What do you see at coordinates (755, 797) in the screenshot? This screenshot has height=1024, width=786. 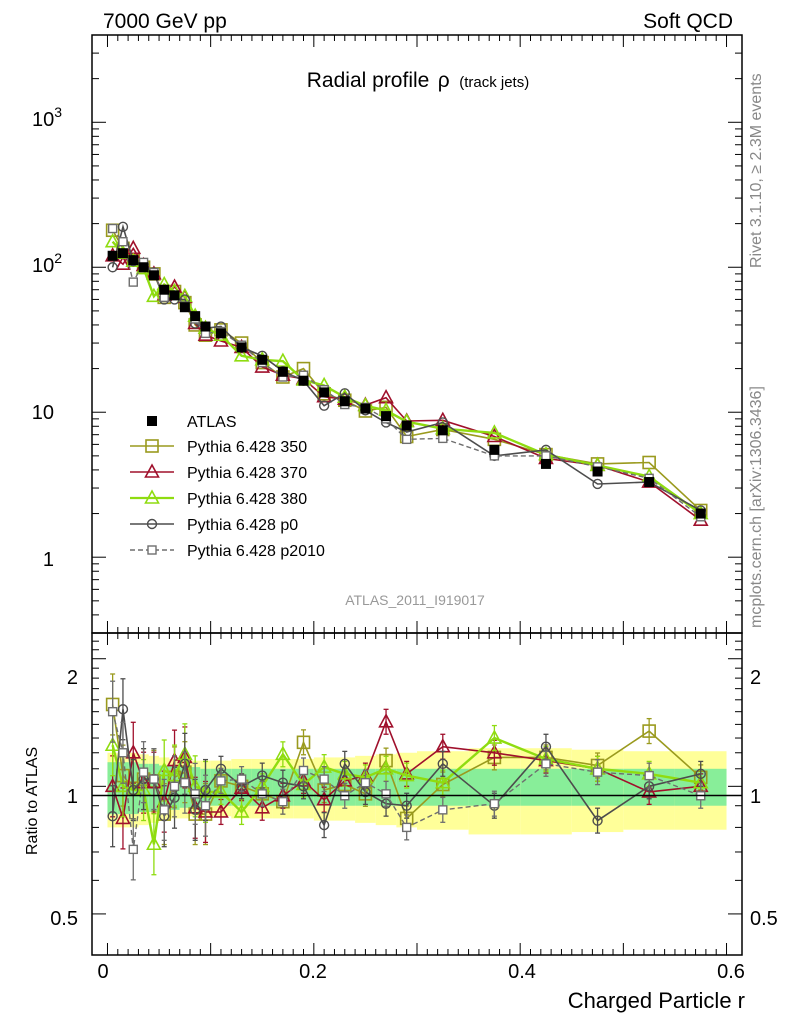 I see `ratio-y-tick-label-1-right: 1` at bounding box center [755, 797].